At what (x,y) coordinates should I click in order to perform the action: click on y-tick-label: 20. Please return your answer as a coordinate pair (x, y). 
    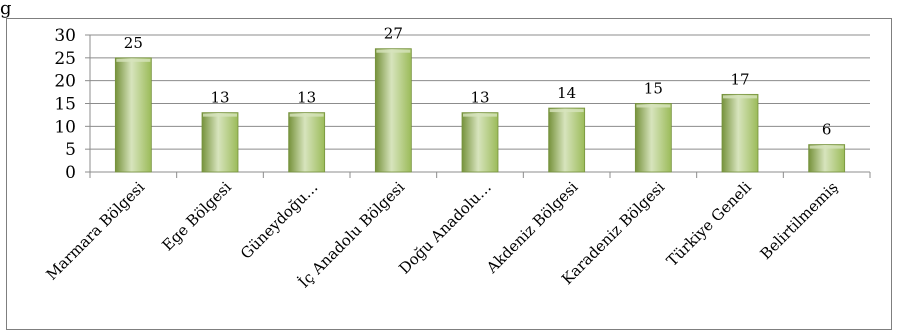
    Looking at the image, I should click on (65, 82).